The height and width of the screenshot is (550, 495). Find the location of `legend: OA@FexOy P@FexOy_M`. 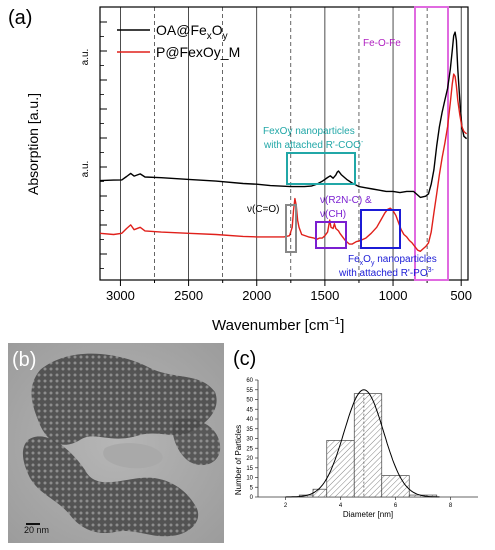

legend: OA@FexOy P@FexOy_M is located at coordinates (178, 41).